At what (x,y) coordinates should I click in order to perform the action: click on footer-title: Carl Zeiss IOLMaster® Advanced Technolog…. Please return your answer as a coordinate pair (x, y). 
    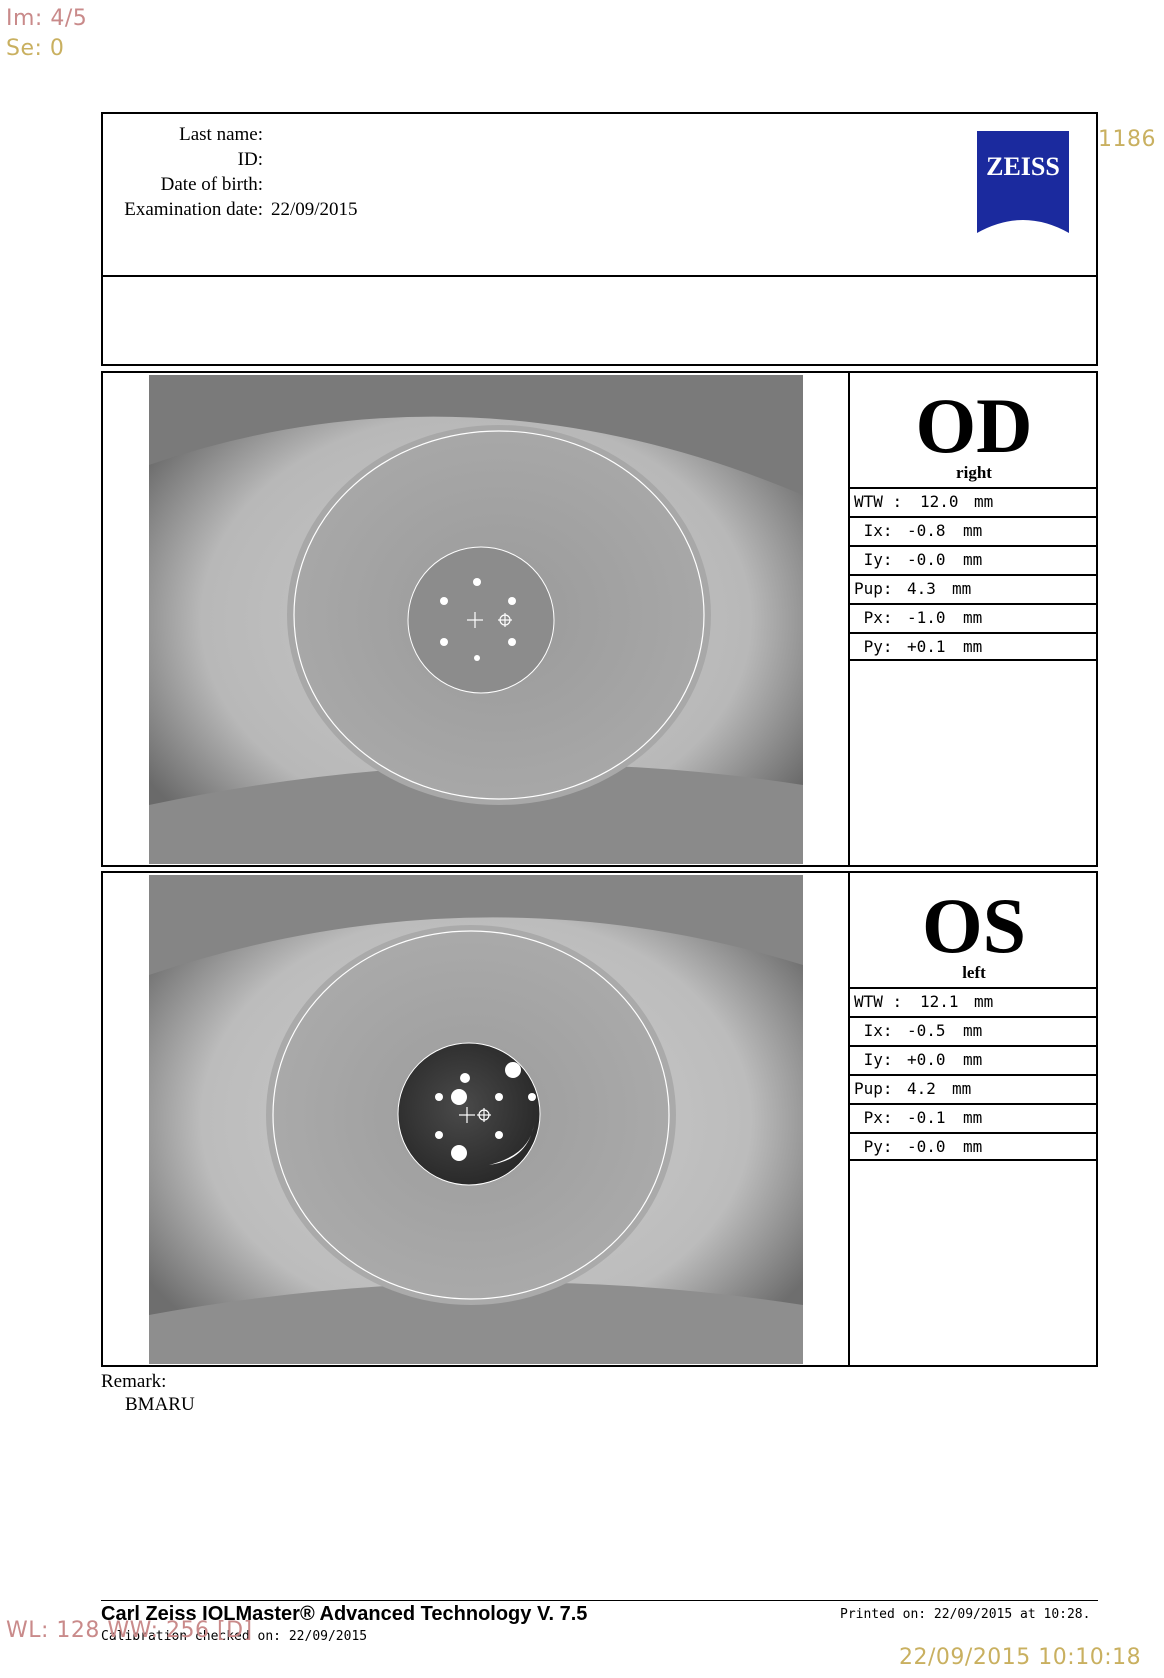
    Looking at the image, I should click on (344, 1614).